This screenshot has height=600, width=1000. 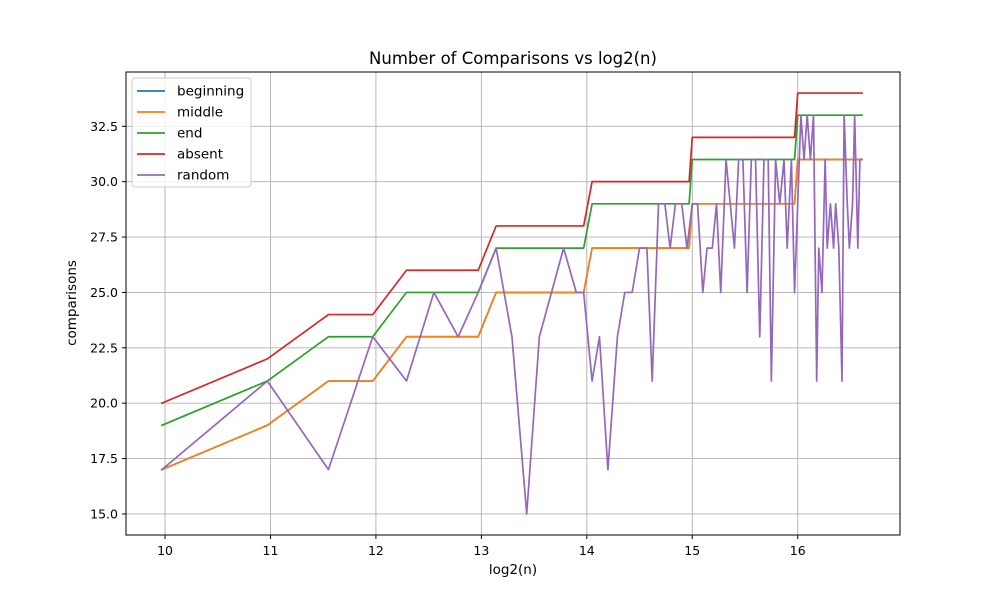 What do you see at coordinates (104, 126) in the screenshot?
I see `y-tick-label: 32.5` at bounding box center [104, 126].